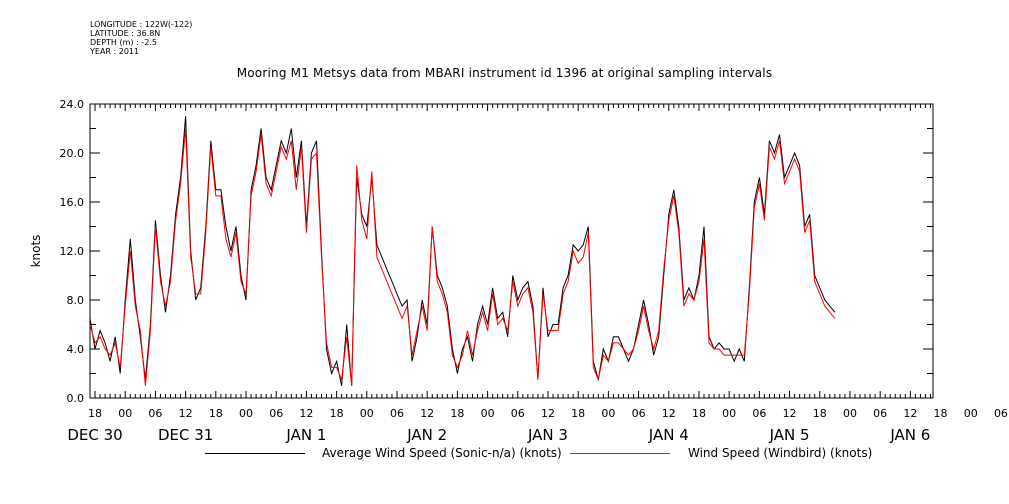  I want to click on x-date-label: JAN 5, so click(789, 435).